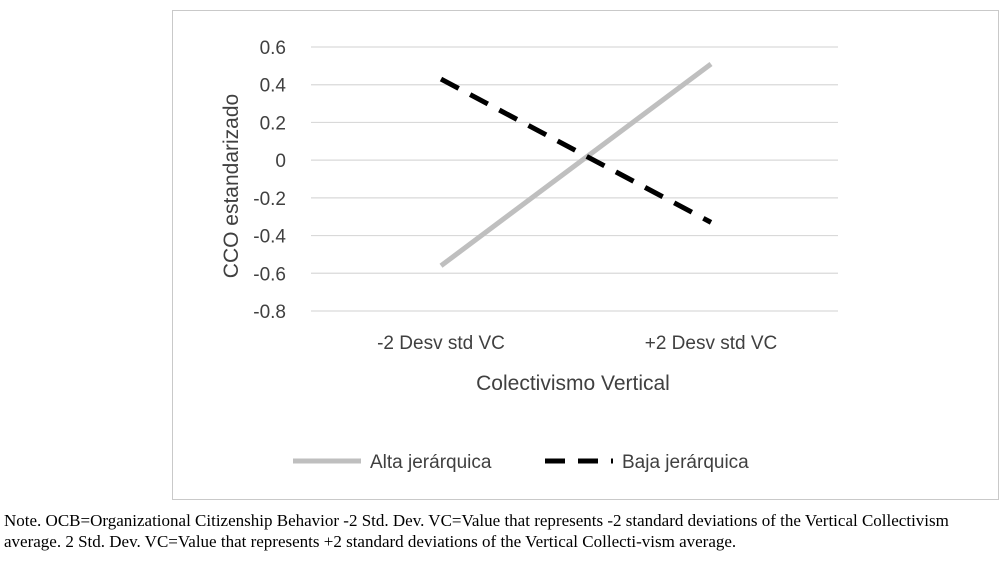 Image resolution: width=1006 pixels, height=581 pixels. Describe the element at coordinates (273, 86) in the screenshot. I see `y-tick-label: 0.4` at that location.